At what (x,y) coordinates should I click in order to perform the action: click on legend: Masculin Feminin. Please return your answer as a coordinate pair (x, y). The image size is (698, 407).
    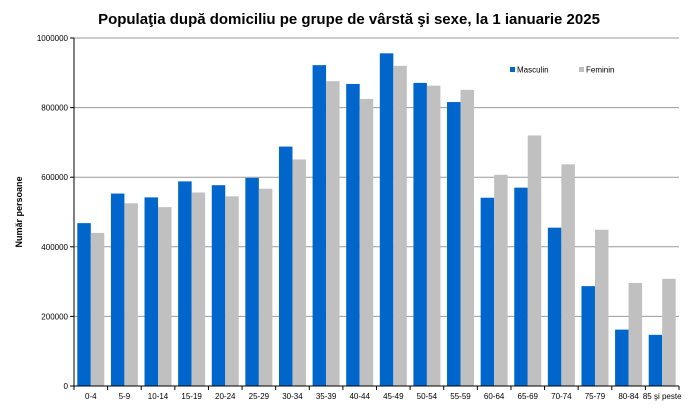
    Looking at the image, I should click on (562, 70).